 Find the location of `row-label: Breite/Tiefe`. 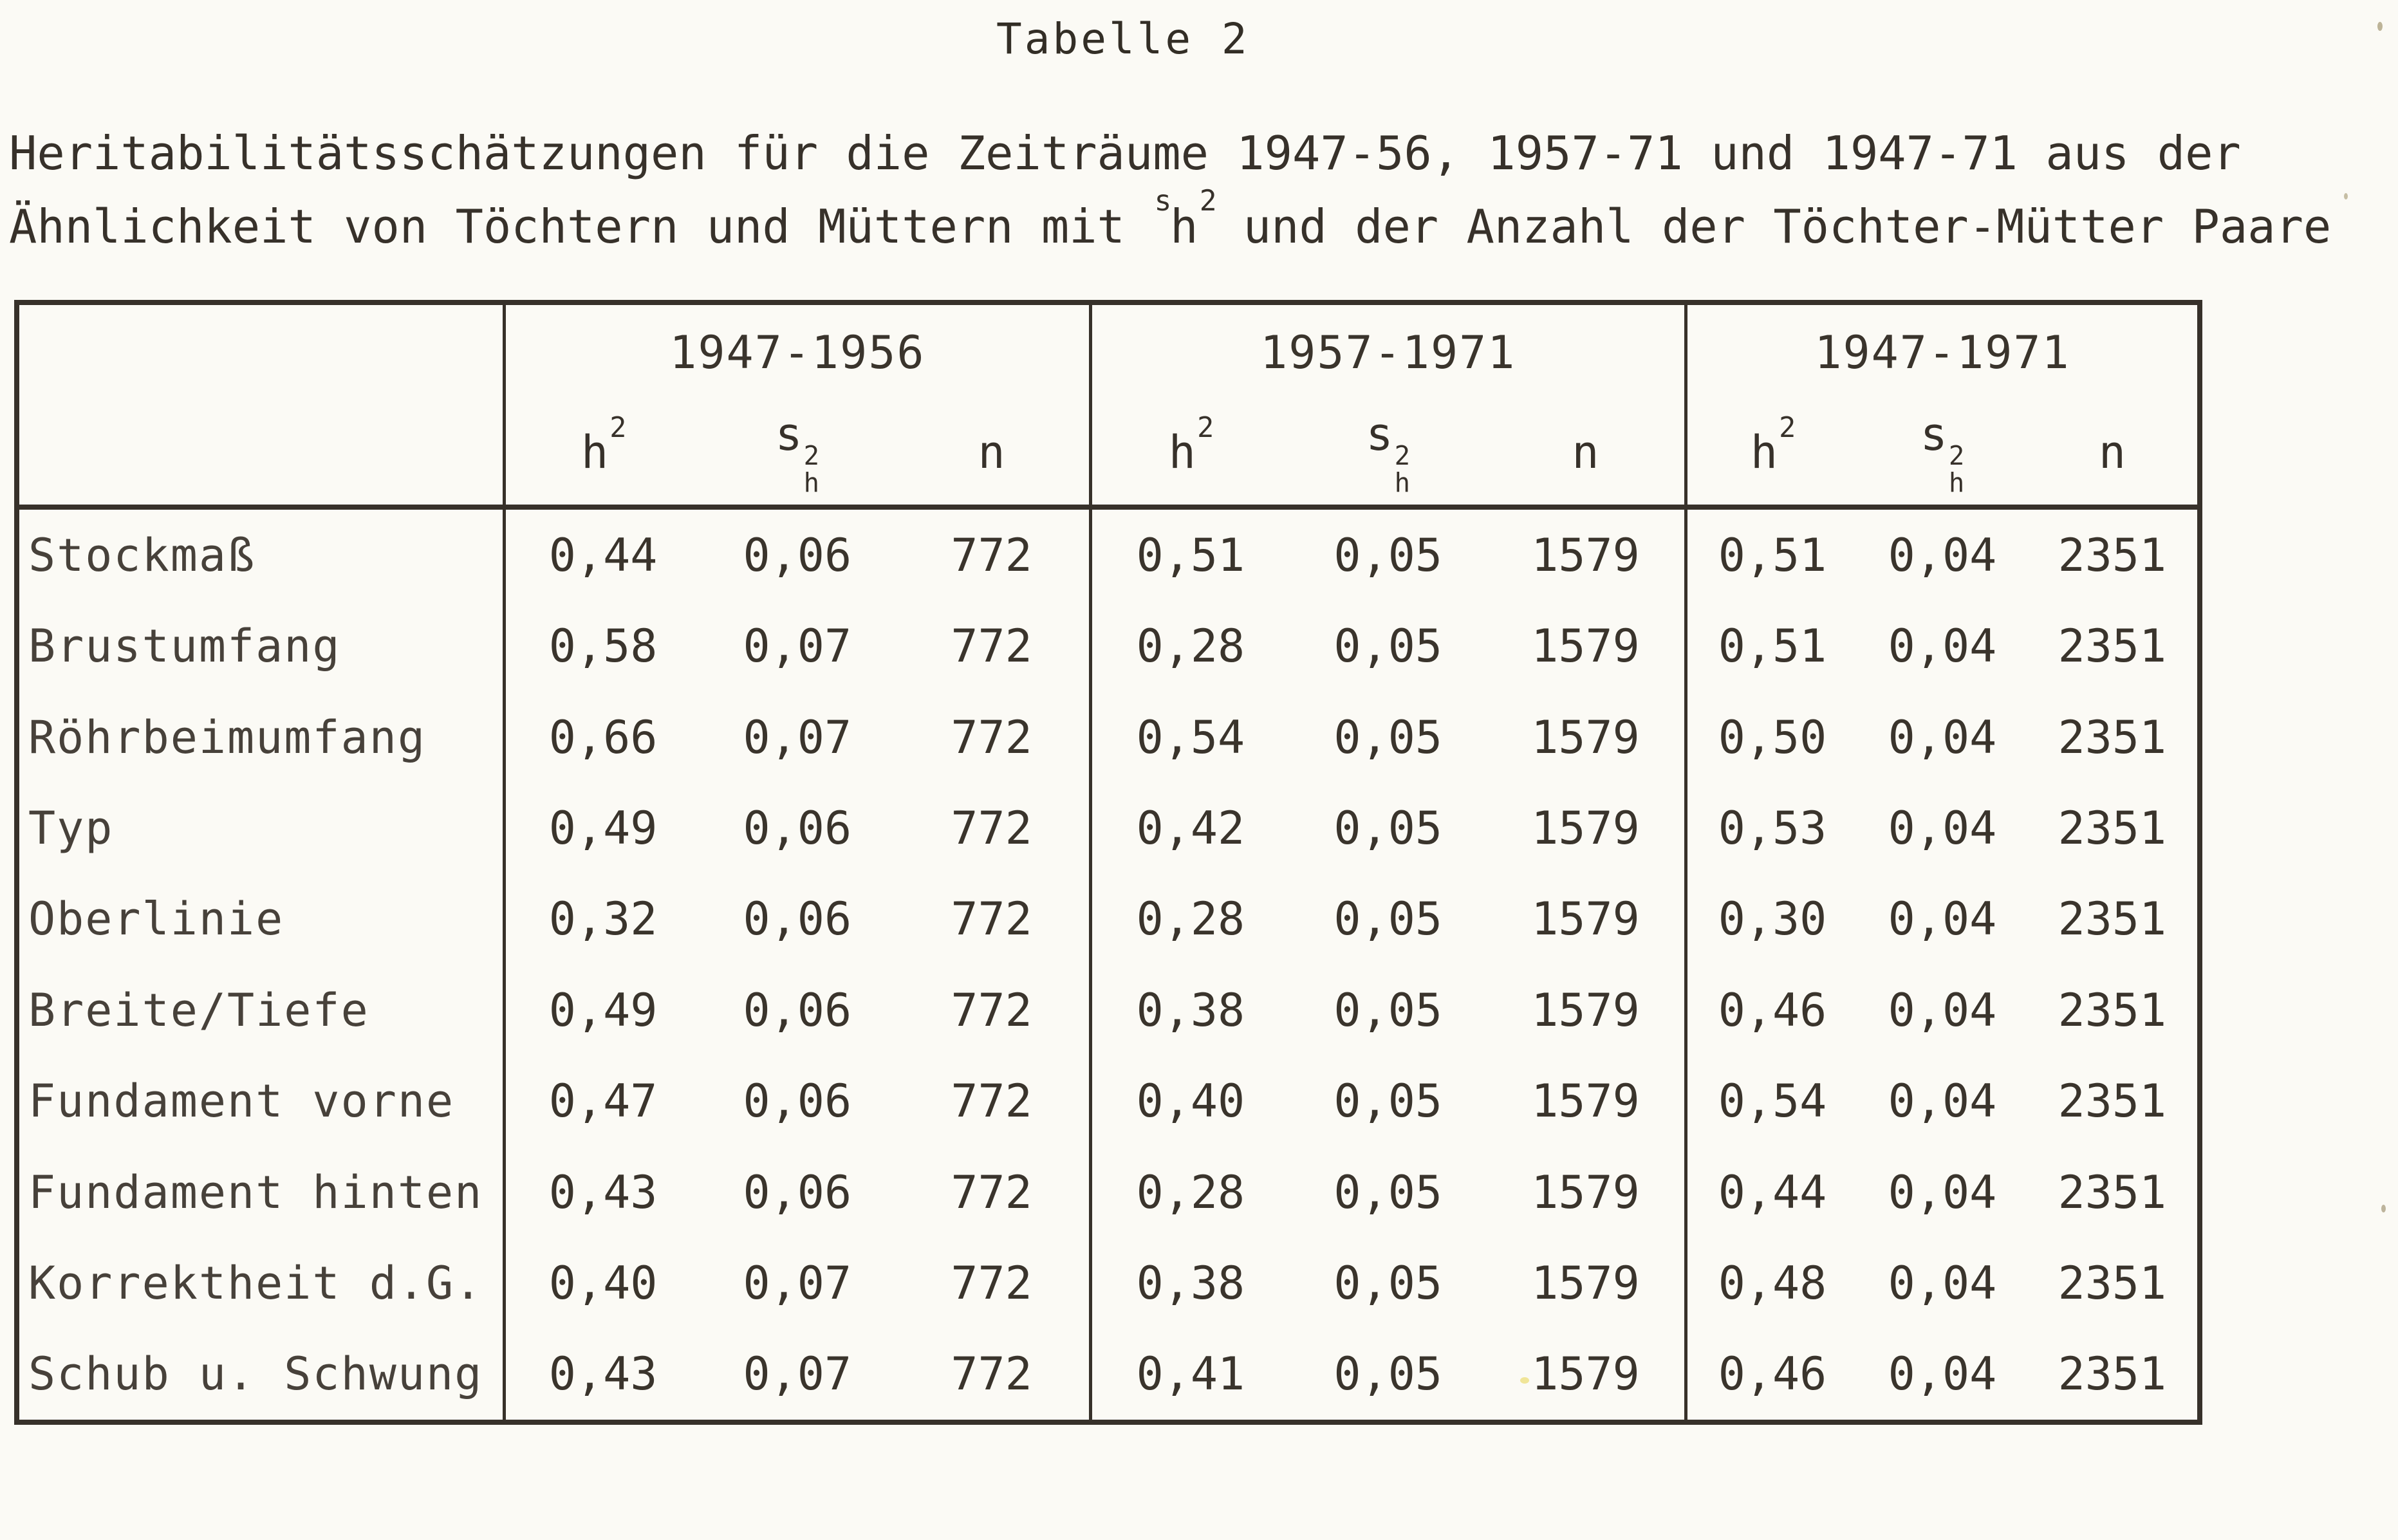

row-label: Breite/Tiefe is located at coordinates (198, 1010).